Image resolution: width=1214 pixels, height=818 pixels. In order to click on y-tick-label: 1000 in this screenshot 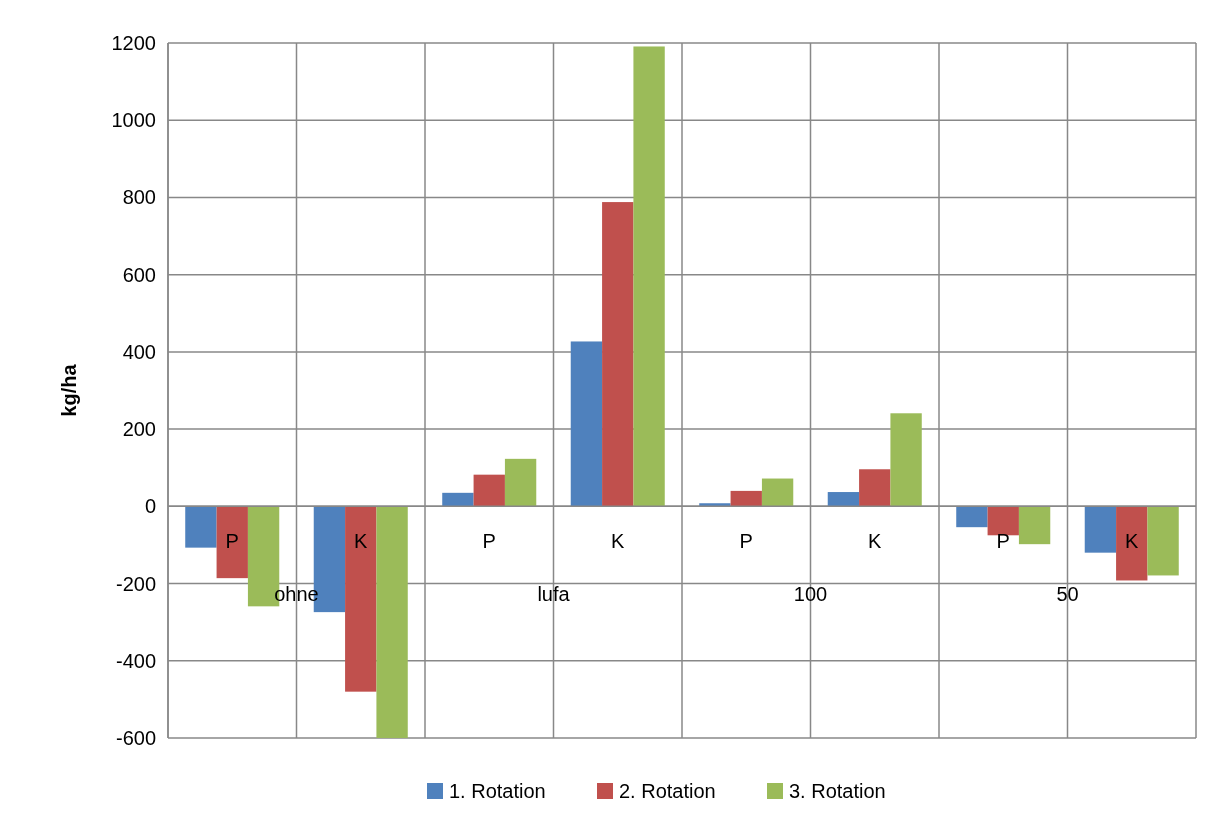, I will do `click(133, 120)`.